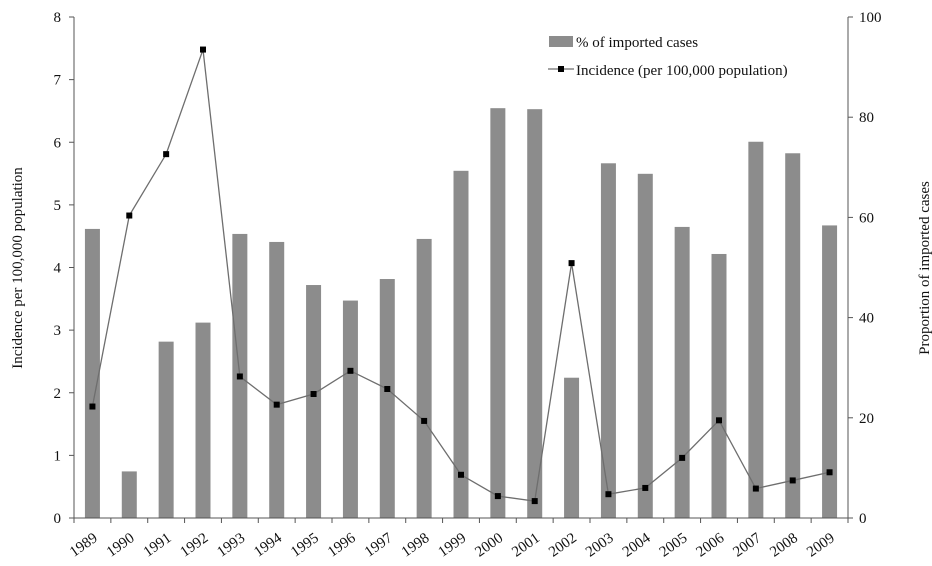 This screenshot has width=932, height=566. Describe the element at coordinates (461, 344) in the screenshot. I see `bar-1999` at that location.